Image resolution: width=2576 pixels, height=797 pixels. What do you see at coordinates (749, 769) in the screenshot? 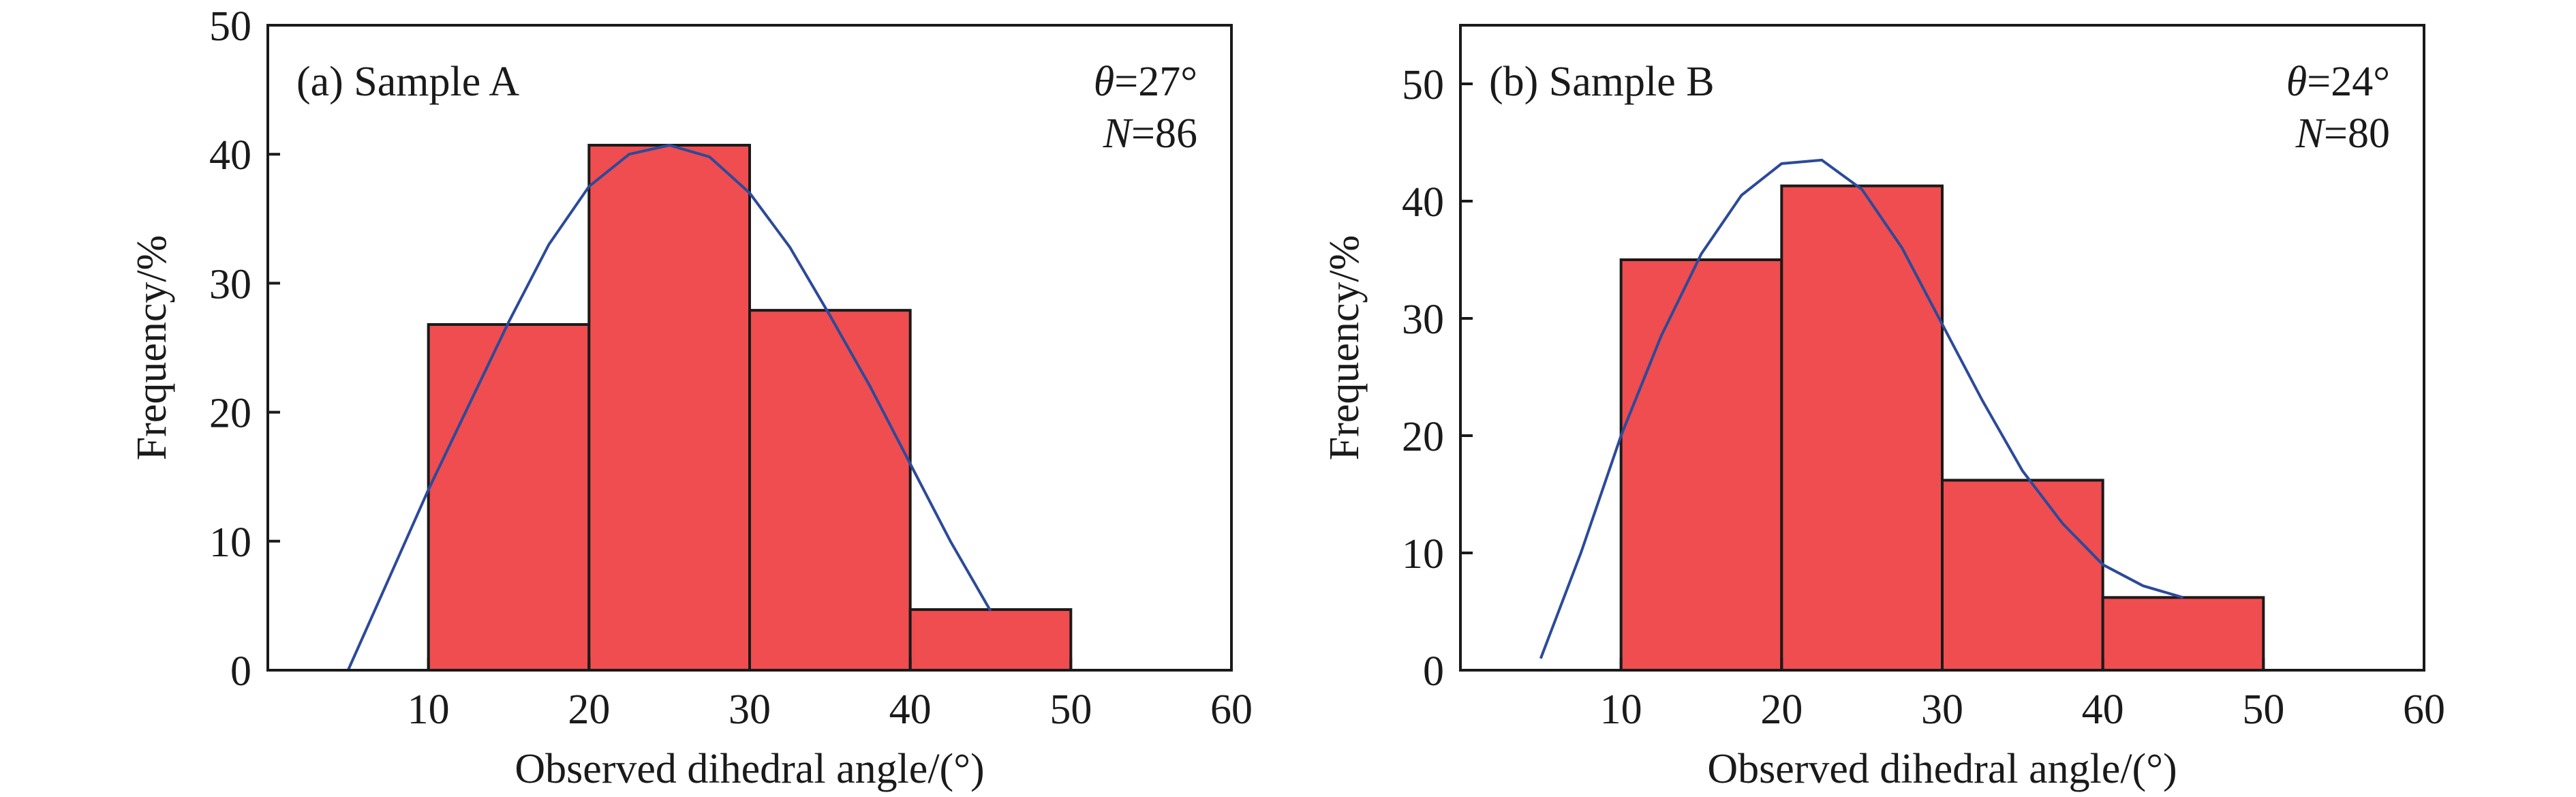
I see `panel-a-x-axis-title: Observed dihedral angle/(°)` at bounding box center [749, 769].